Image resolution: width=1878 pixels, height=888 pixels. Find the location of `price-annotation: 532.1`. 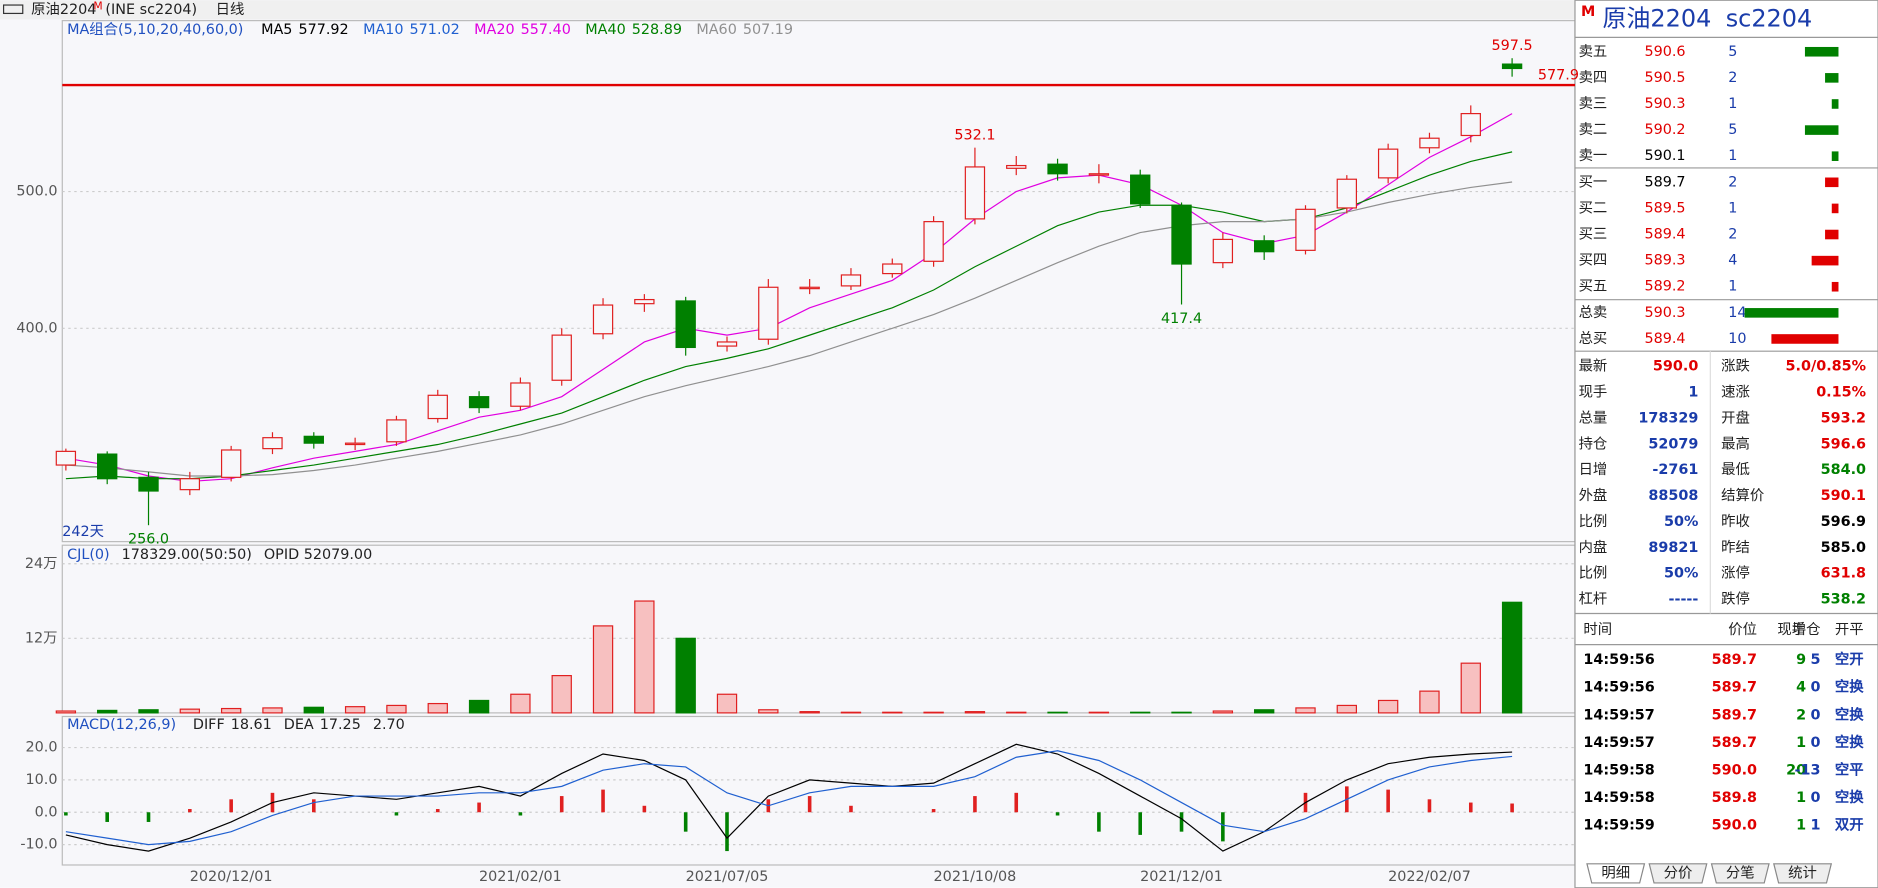

price-annotation: 532.1 is located at coordinates (974, 136).